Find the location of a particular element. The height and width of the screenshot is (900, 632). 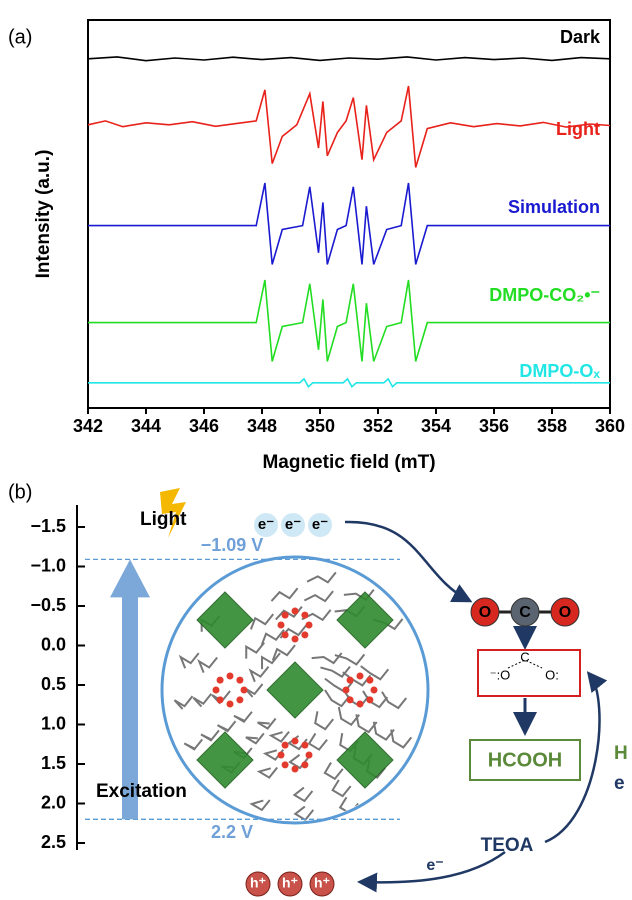

atom is located at coordinates (565, 612).